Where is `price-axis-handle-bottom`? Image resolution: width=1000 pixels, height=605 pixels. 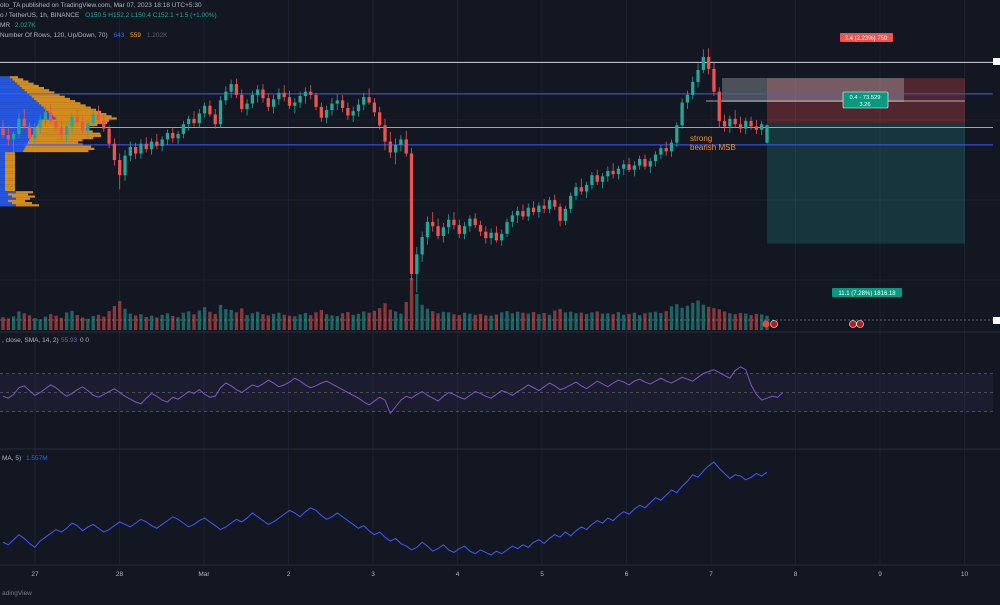
price-axis-handle-bottom is located at coordinates (996, 320).